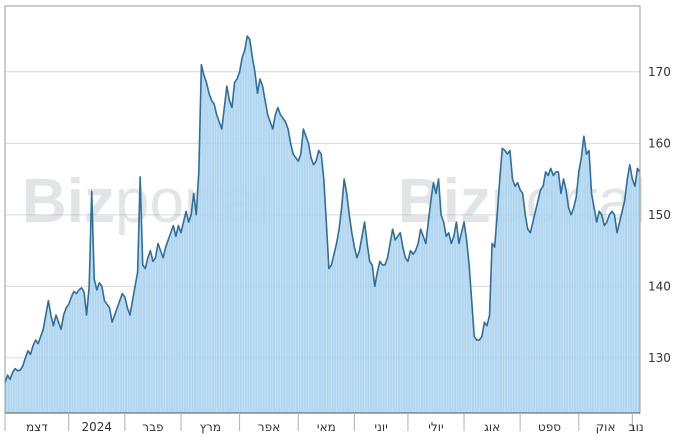  What do you see at coordinates (636, 427) in the screenshot?
I see `x-month-label-11: נוב` at bounding box center [636, 427].